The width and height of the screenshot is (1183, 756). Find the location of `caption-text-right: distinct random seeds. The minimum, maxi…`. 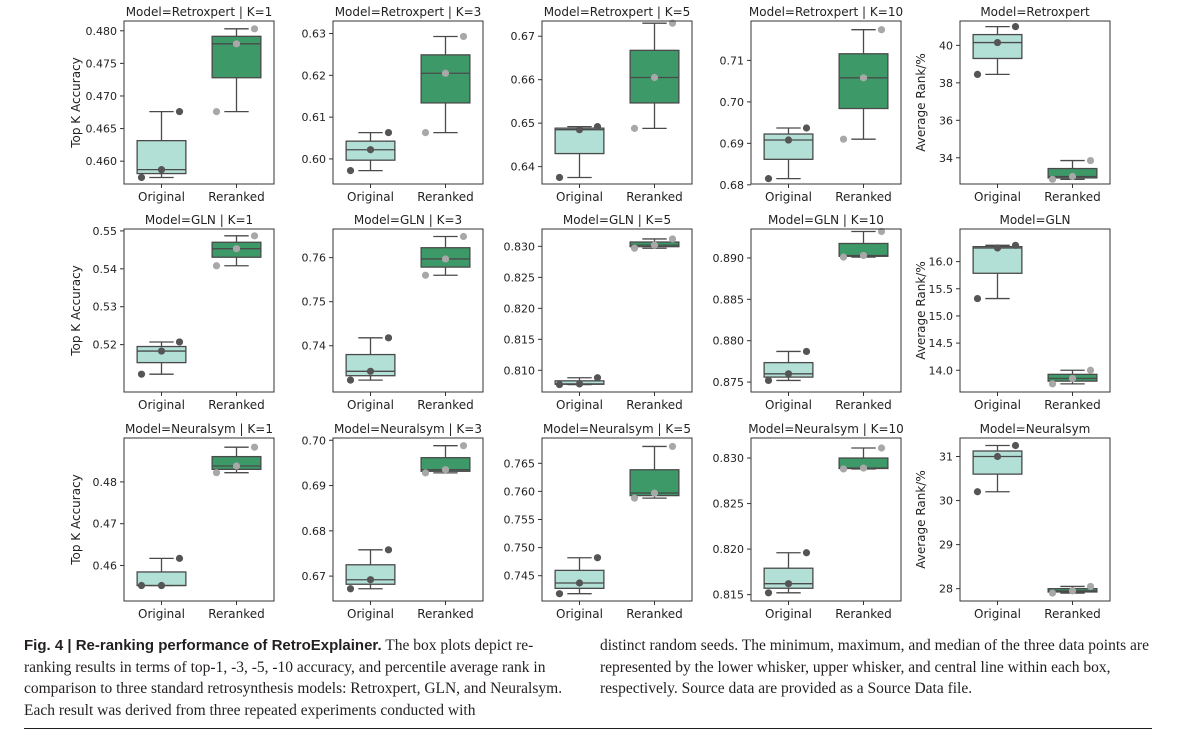

caption-text-right: distinct random seeds. The minimum, maxi… is located at coordinates (874, 667).